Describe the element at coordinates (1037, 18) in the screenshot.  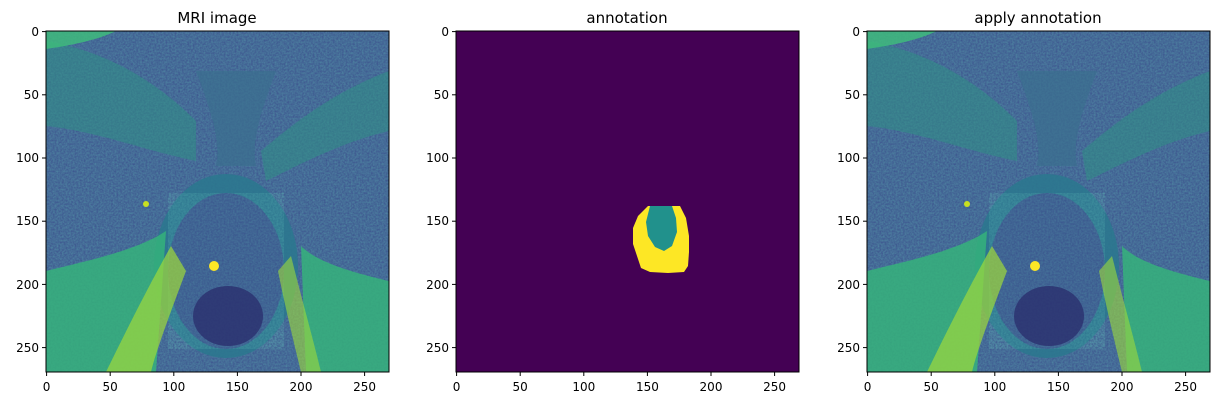
I see `panel-title: apply annotation` at that location.